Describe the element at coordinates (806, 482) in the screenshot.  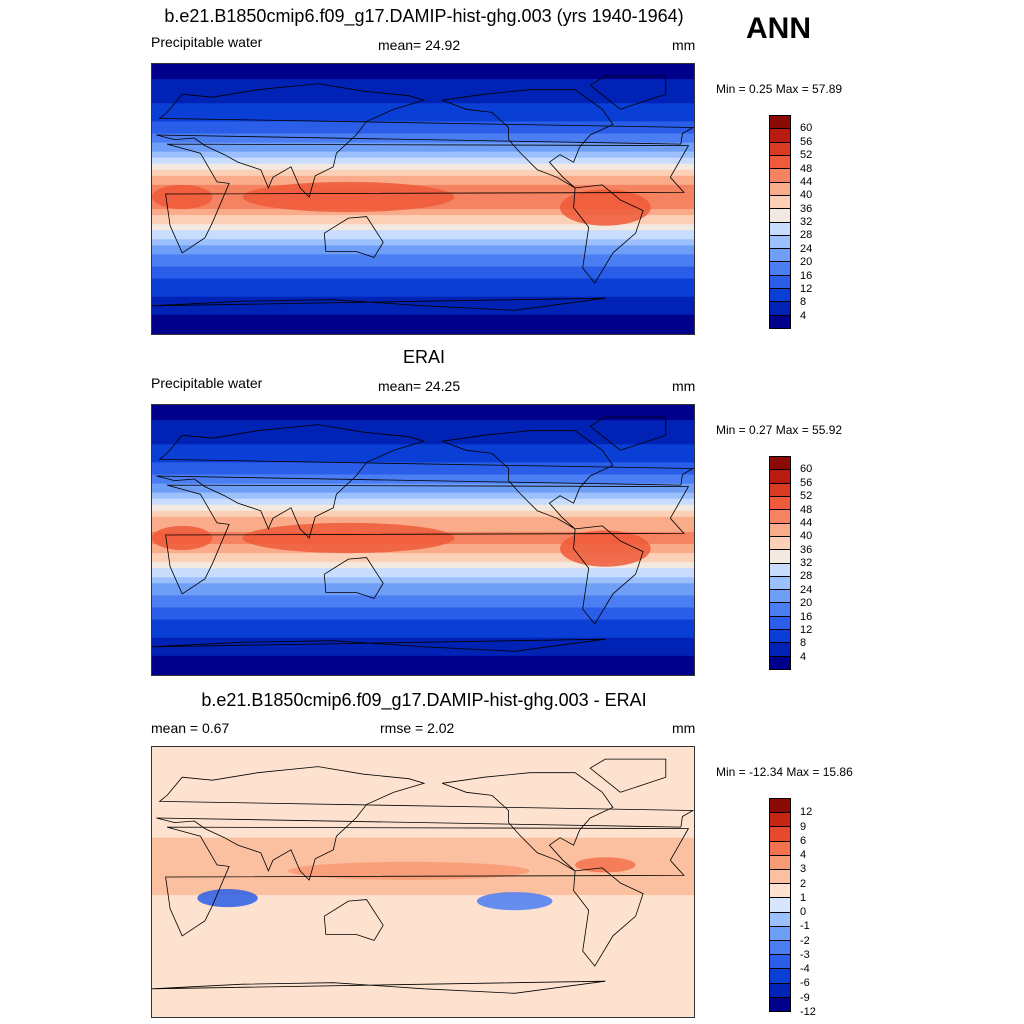
I see `colorbar-tick-label: 56` at that location.